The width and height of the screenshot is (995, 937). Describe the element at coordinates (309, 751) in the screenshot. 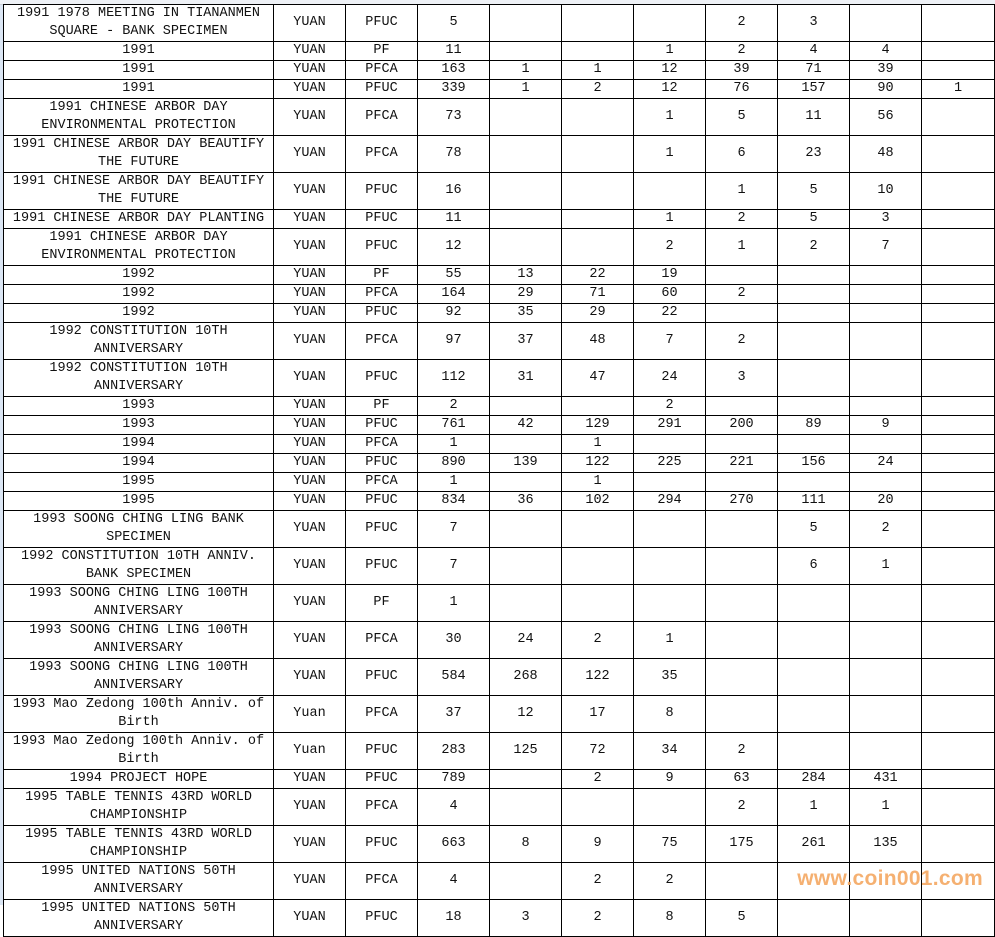

I see `unit-cell: Yuan` at that location.